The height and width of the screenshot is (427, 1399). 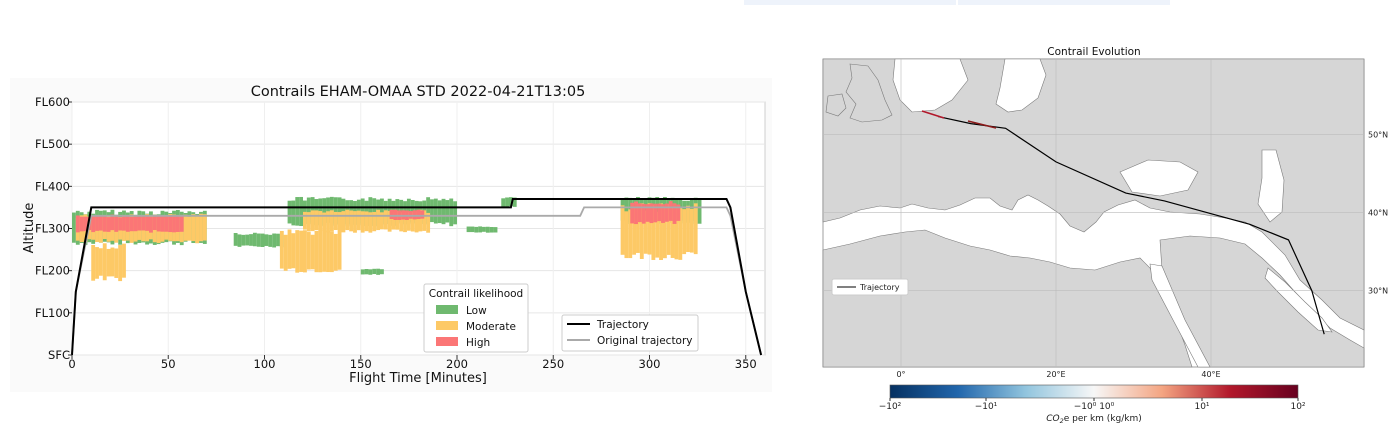 What do you see at coordinates (447, 309) in the screenshot?
I see `likelihood-swatch-low` at bounding box center [447, 309].